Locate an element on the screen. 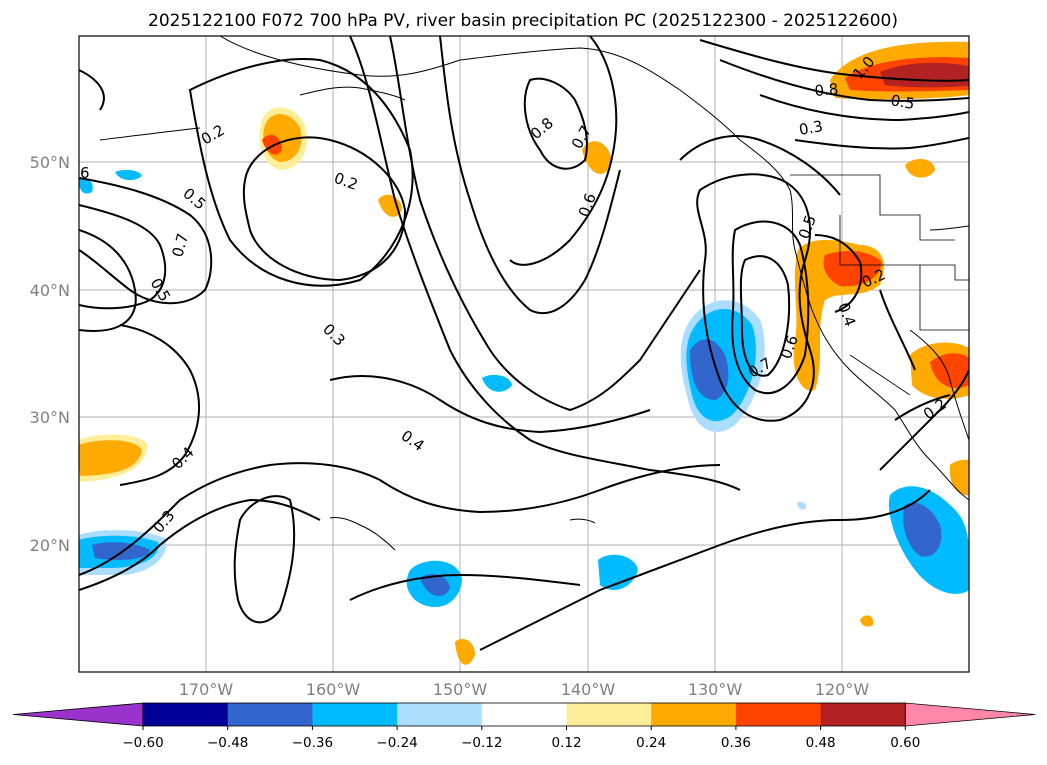 Image resolution: width=1047 pixels, height=765 pixels. contour-label: 0.5 is located at coordinates (902, 102).